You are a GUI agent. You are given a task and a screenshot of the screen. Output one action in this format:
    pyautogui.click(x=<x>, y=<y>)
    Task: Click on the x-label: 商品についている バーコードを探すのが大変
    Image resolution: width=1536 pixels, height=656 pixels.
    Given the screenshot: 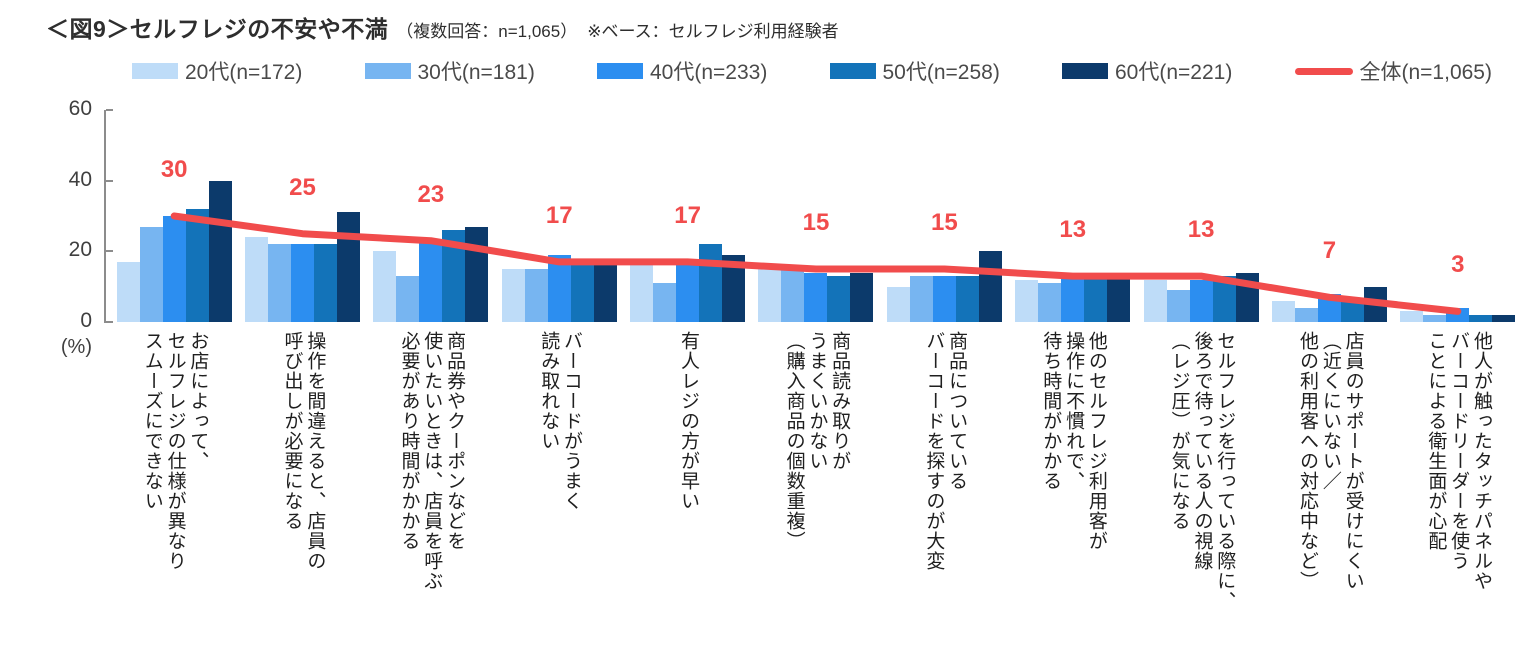 What is the action you would take?
    pyautogui.click(x=945, y=451)
    